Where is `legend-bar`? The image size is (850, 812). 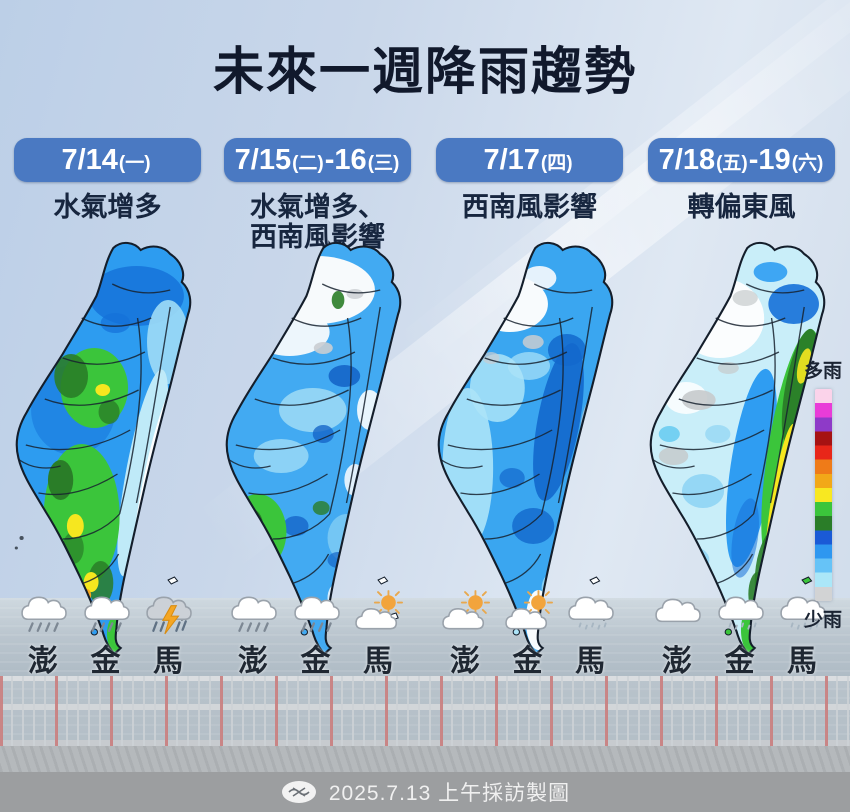 legend-bar is located at coordinates (823, 495).